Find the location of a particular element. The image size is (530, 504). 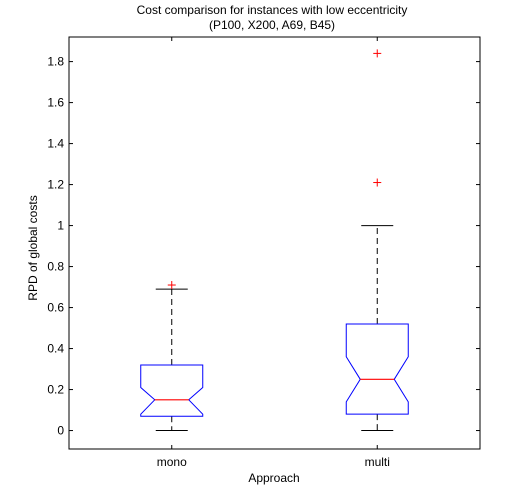

y-tick-label: 0.2 is located at coordinates (55, 390).